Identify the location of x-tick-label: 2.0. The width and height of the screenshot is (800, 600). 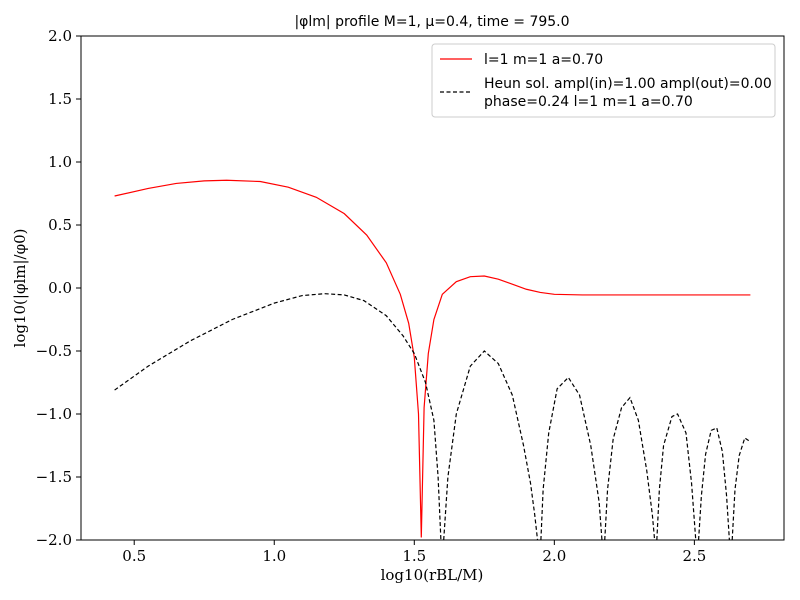
(554, 556).